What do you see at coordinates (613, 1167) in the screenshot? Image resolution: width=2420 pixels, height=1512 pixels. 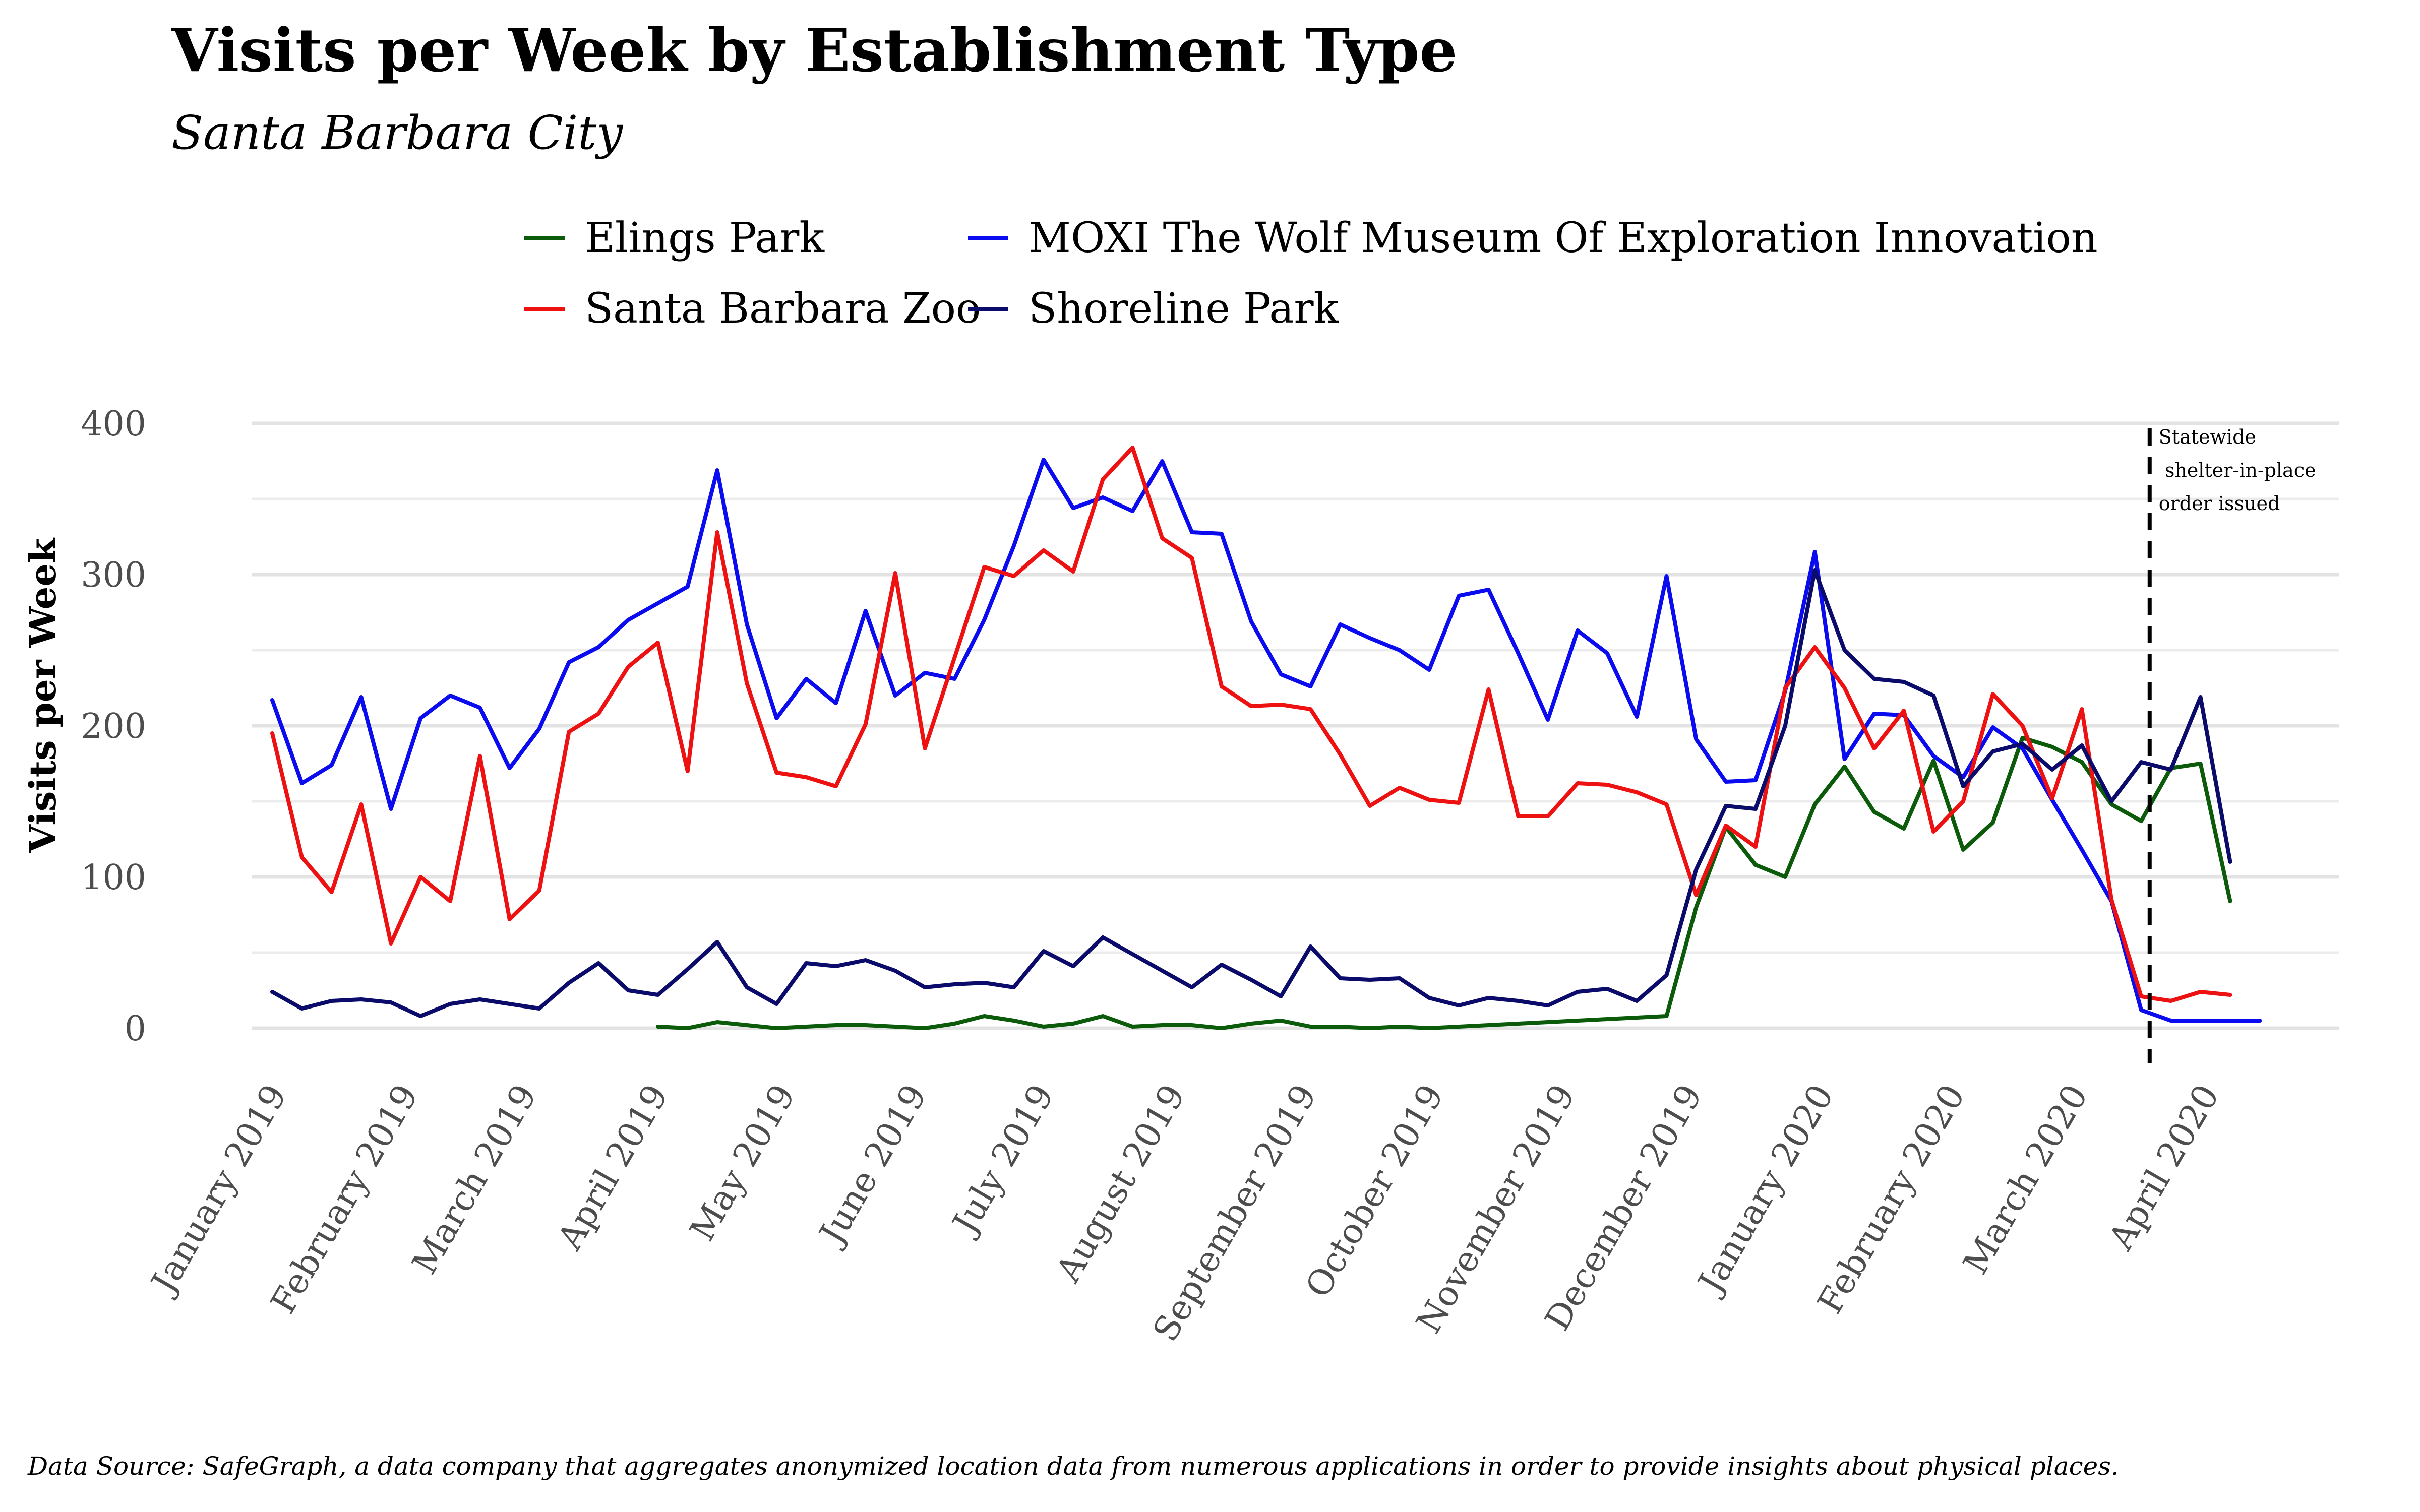 I see `x-tick-label: April 2019` at bounding box center [613, 1167].